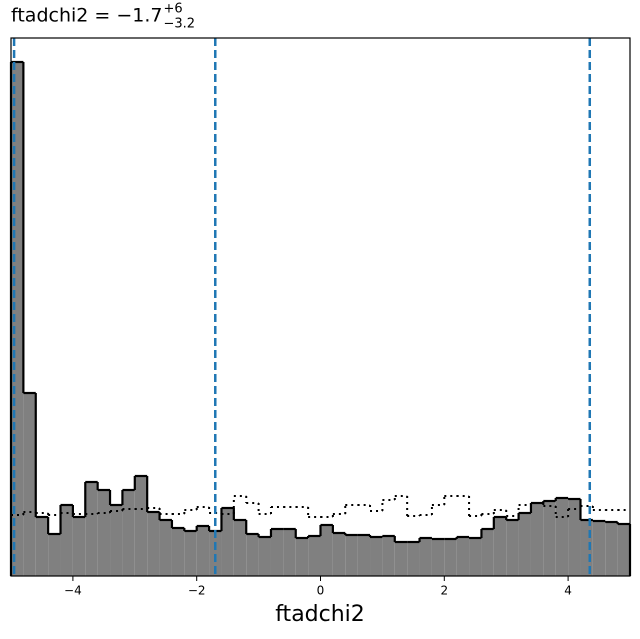  What do you see at coordinates (568, 591) in the screenshot?
I see `x-tick-label: 4` at bounding box center [568, 591].